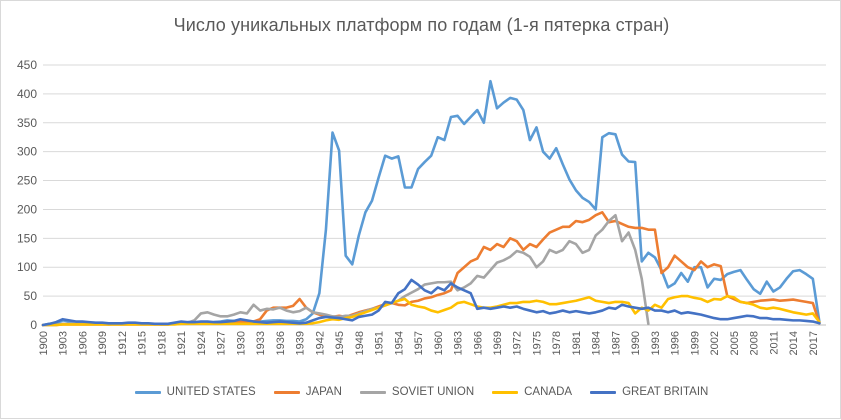 This screenshot has height=420, width=841. I want to click on x-tick-label: 2014, so click(794, 343).